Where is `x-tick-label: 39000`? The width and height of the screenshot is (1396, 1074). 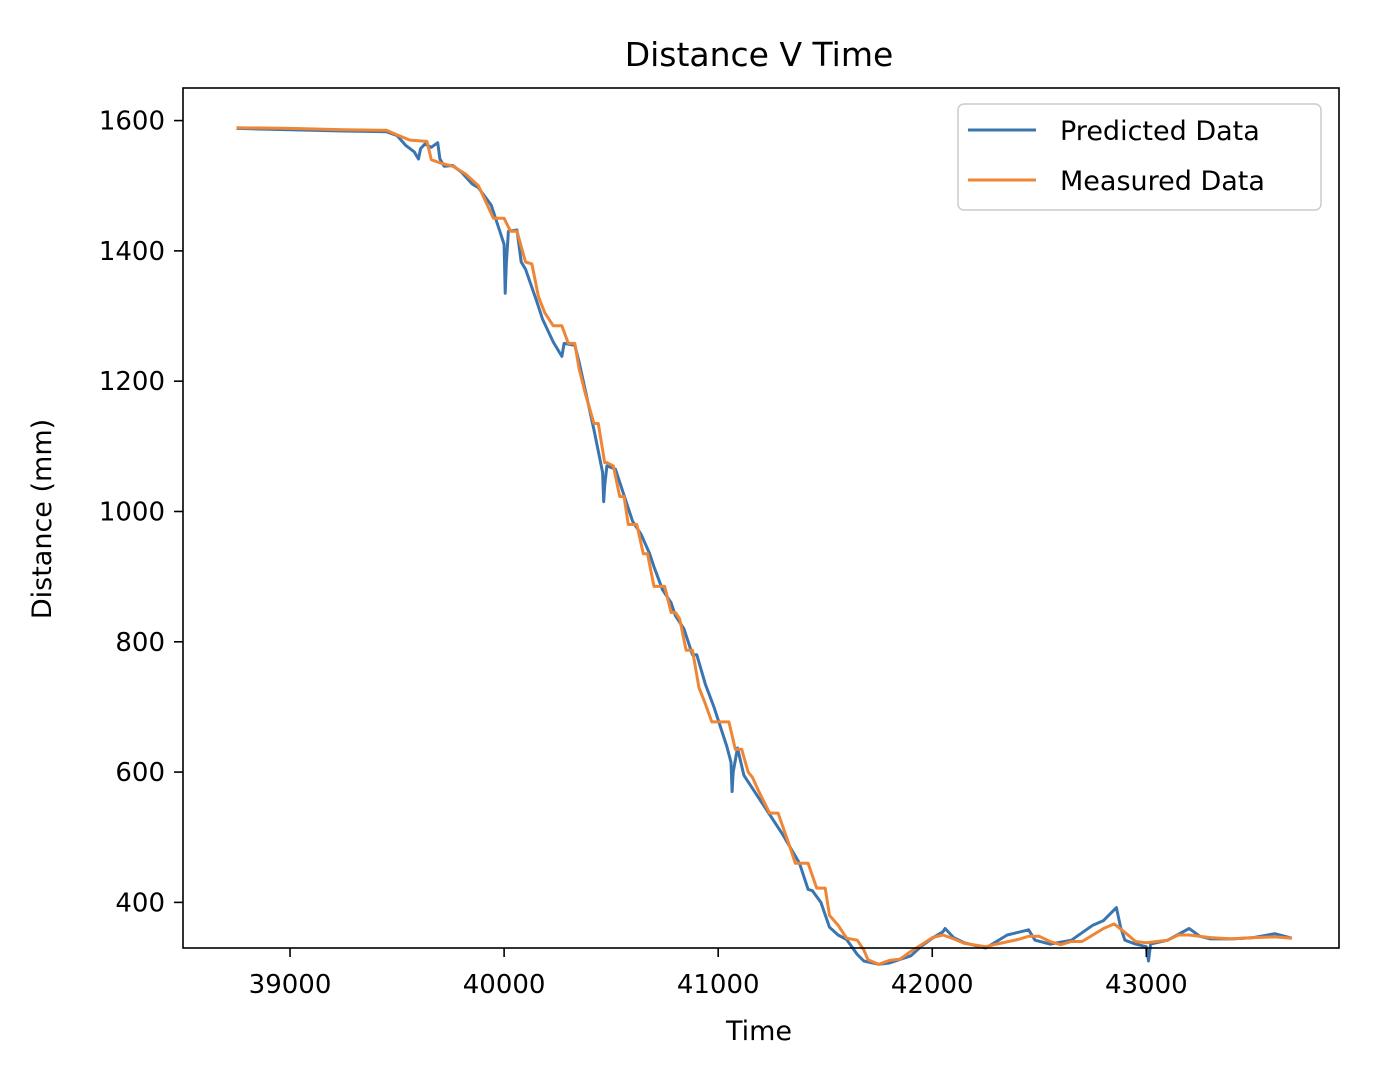 x-tick-label: 39000 is located at coordinates (290, 985).